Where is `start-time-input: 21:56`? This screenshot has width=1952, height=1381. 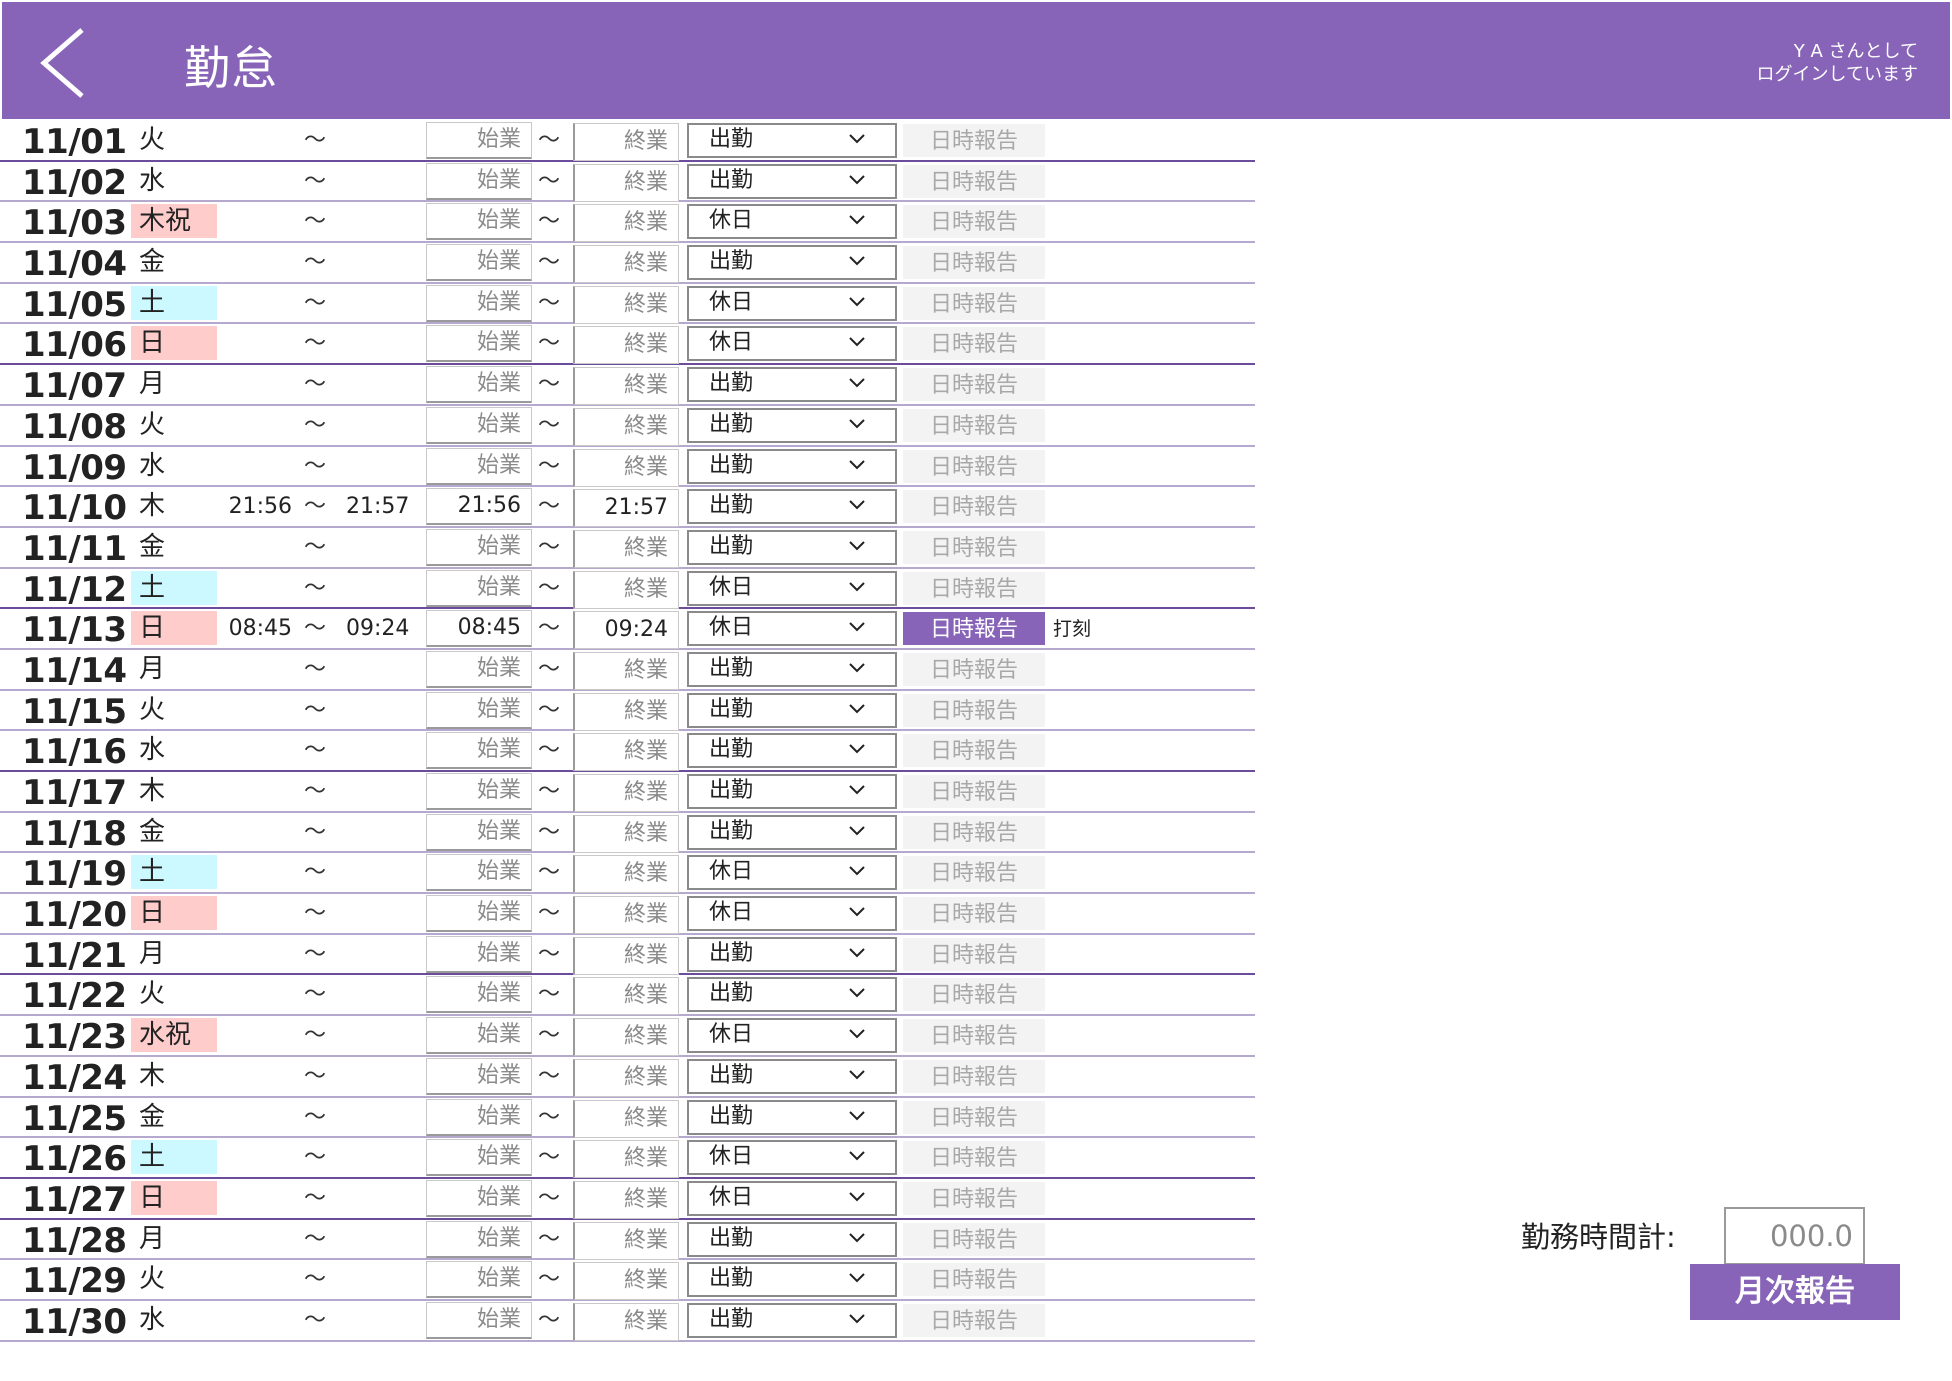
start-time-input: 21:56 is located at coordinates (479, 507).